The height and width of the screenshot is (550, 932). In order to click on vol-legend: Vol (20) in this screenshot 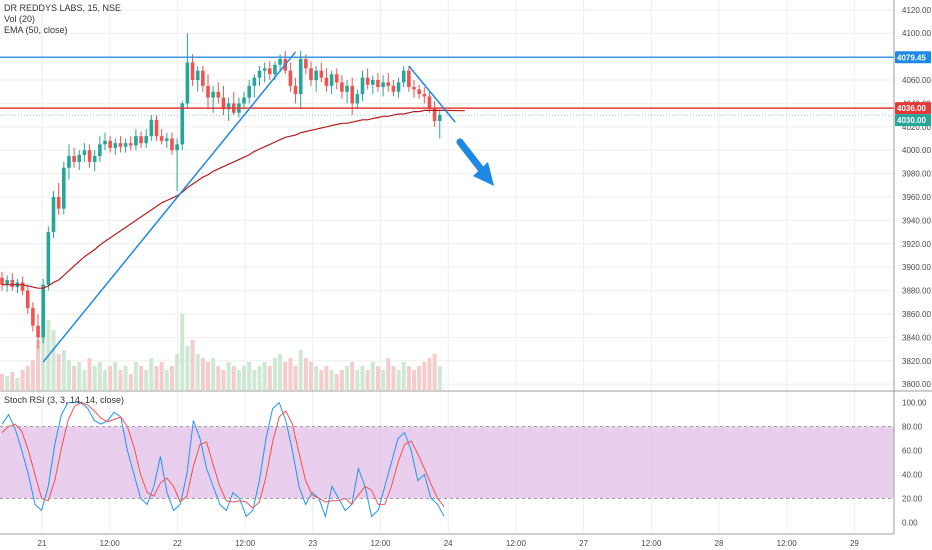, I will do `click(19, 19)`.